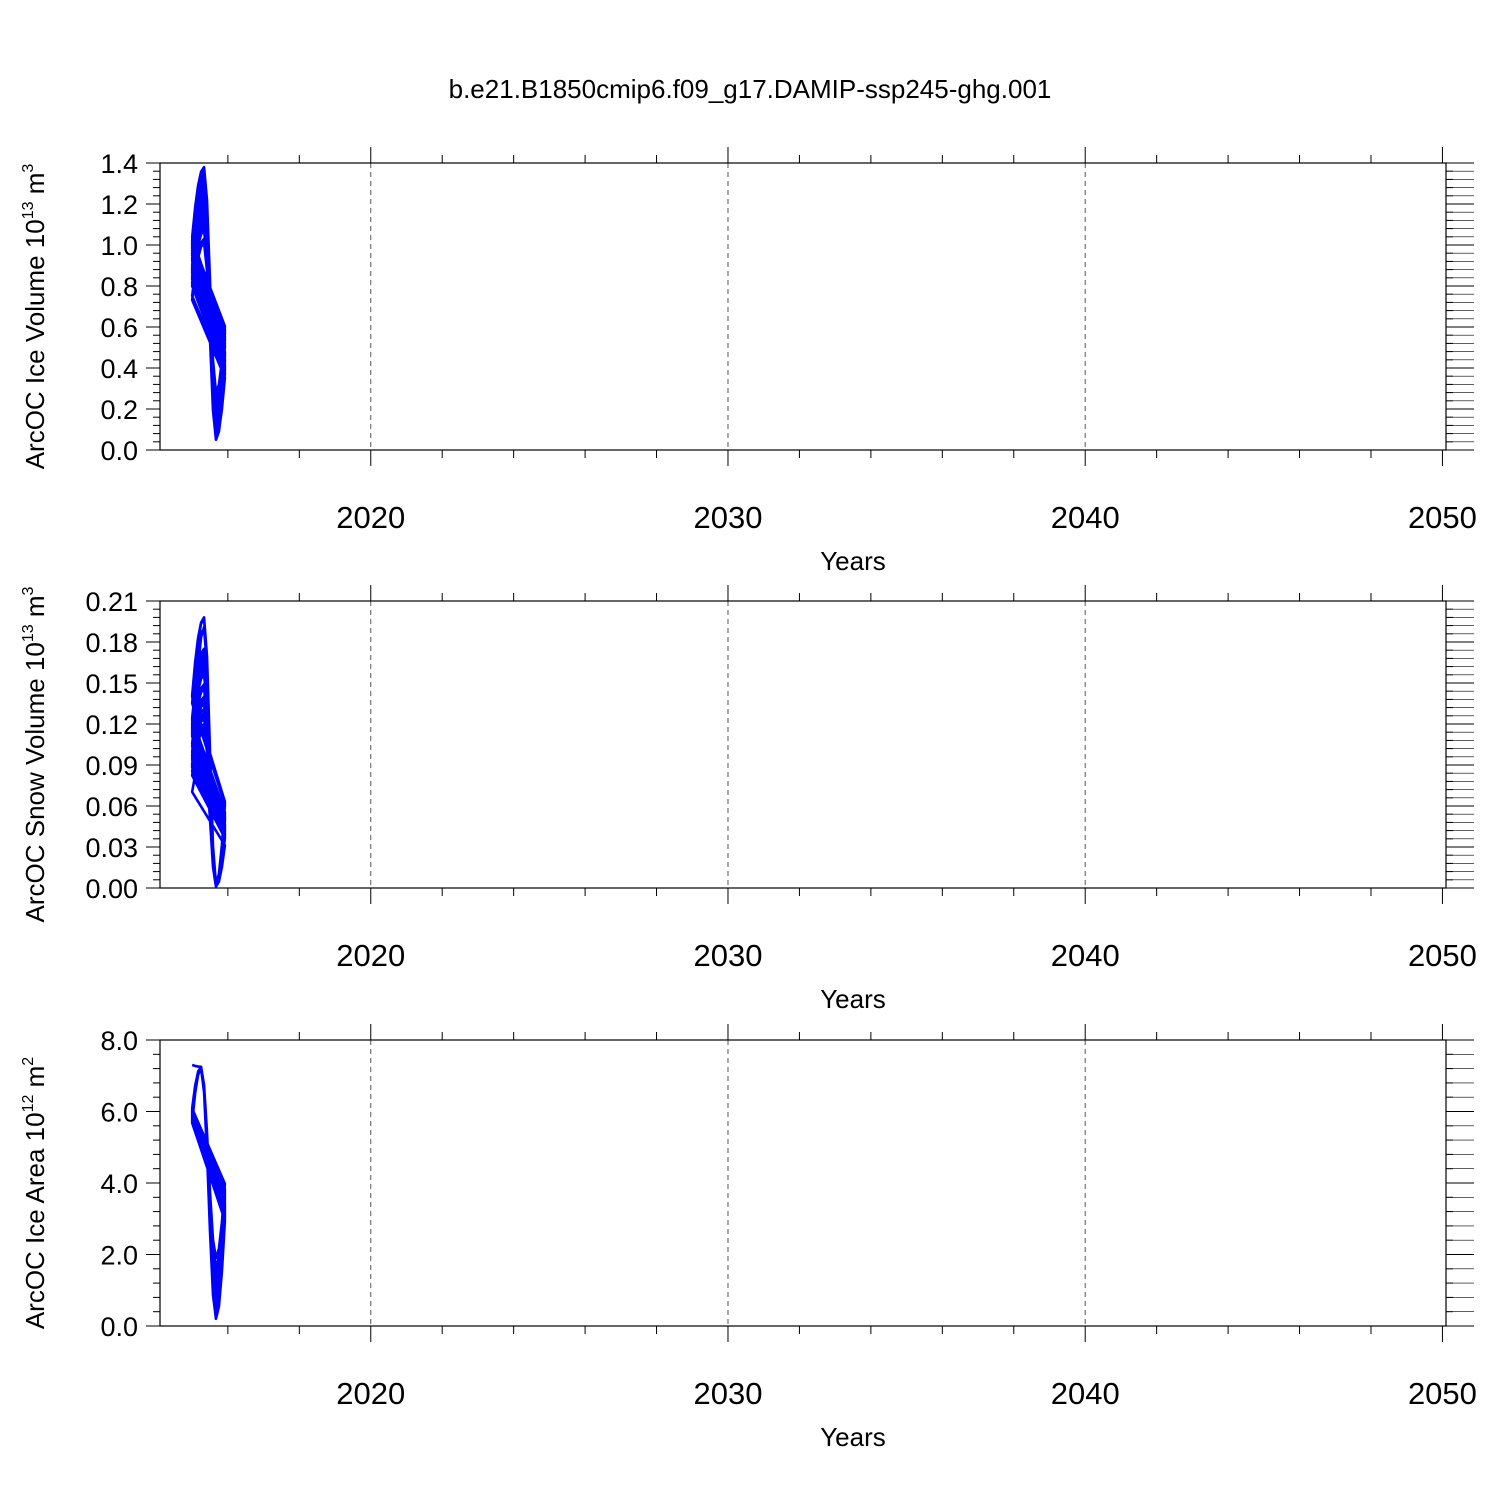  I want to click on y-tick-label: 0.06, so click(111, 807).